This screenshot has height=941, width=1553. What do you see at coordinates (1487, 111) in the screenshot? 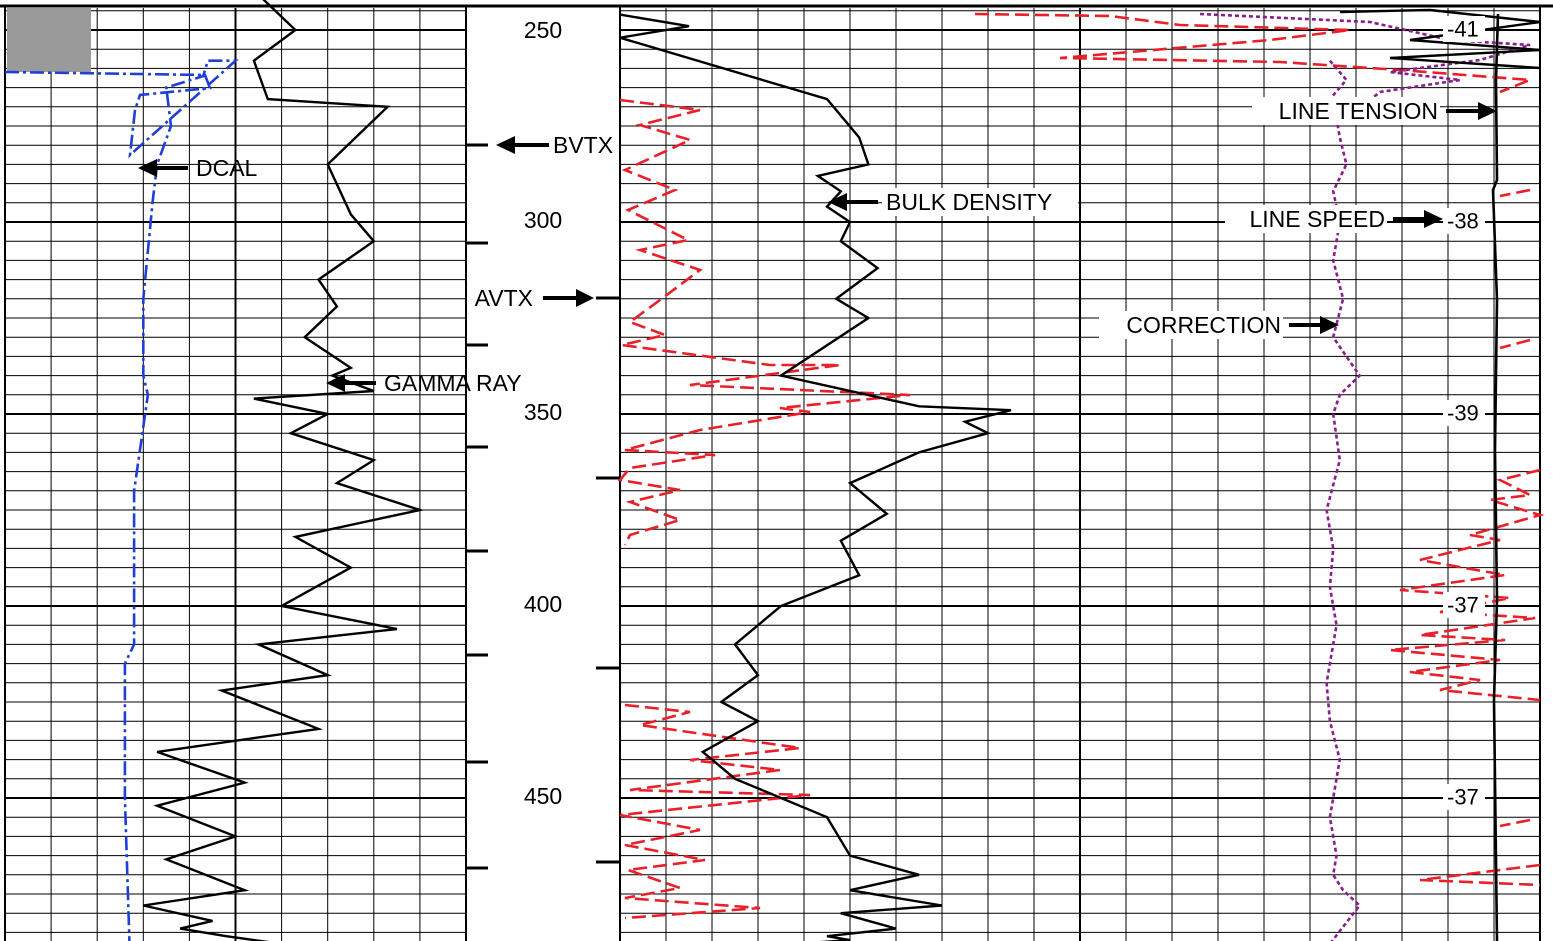
I see `line-tension-arrowhead` at bounding box center [1487, 111].